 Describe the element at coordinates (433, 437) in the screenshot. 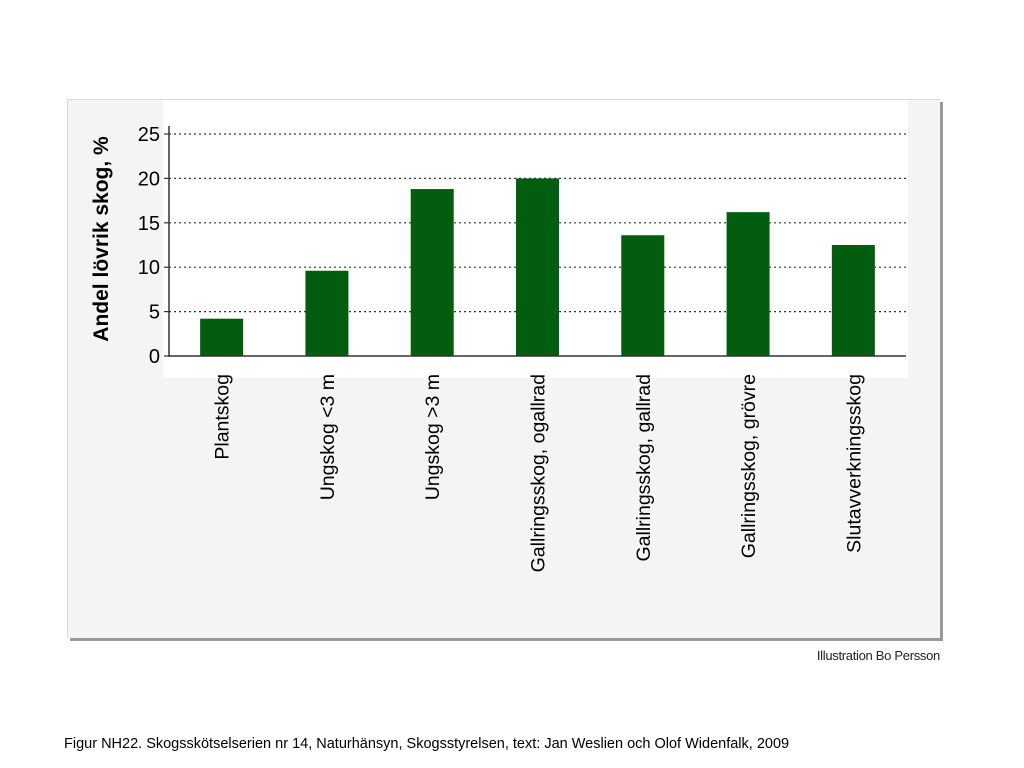

I see `x-tick-label: Ungskog >3 m` at that location.